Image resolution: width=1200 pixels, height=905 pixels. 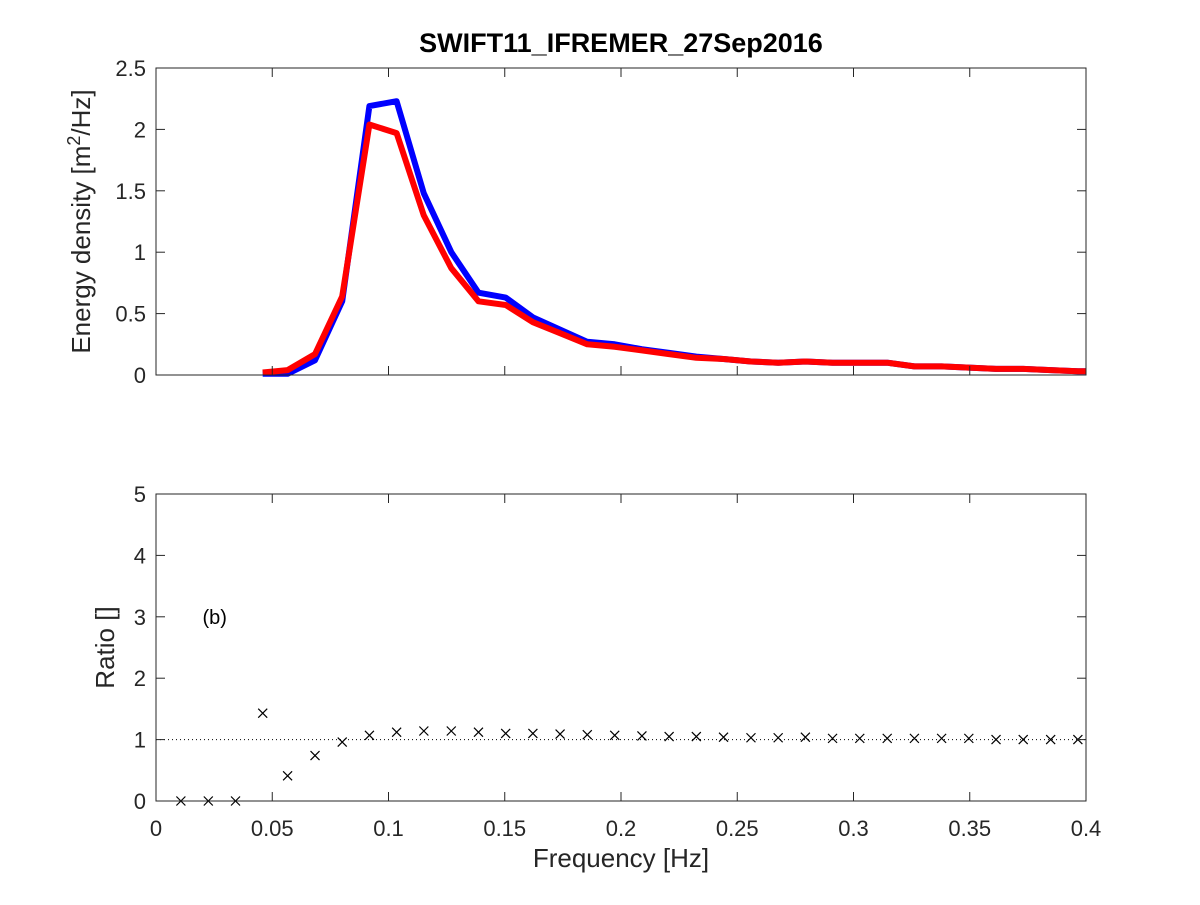 What do you see at coordinates (1086, 828) in the screenshot?
I see `bottom-x-tick-label: 0.4` at bounding box center [1086, 828].